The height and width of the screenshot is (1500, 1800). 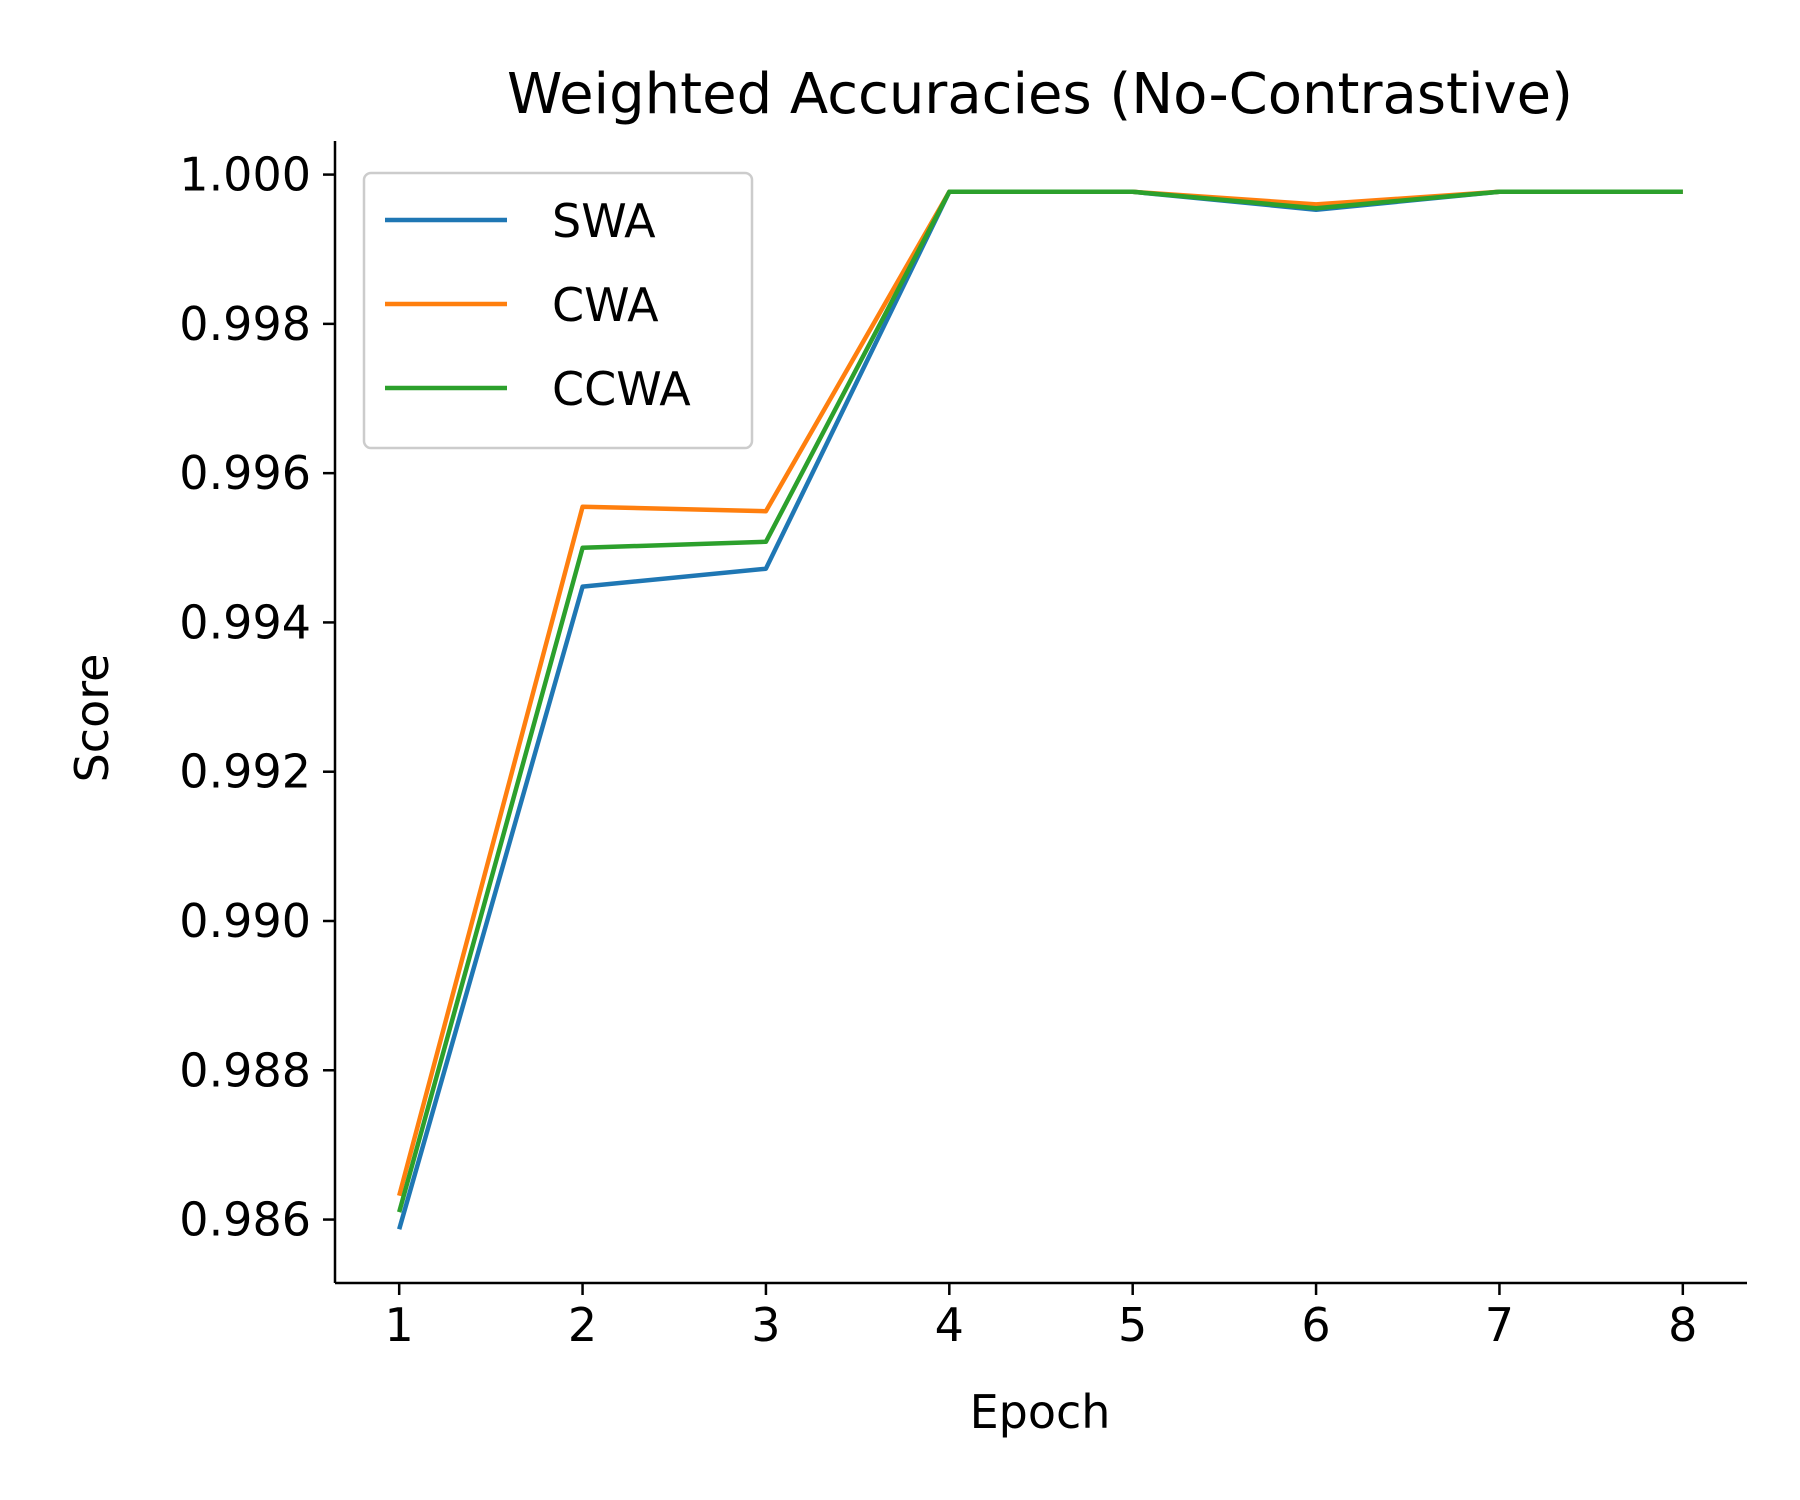 I want to click on x-tick-label: 5, so click(x=1132, y=1325).